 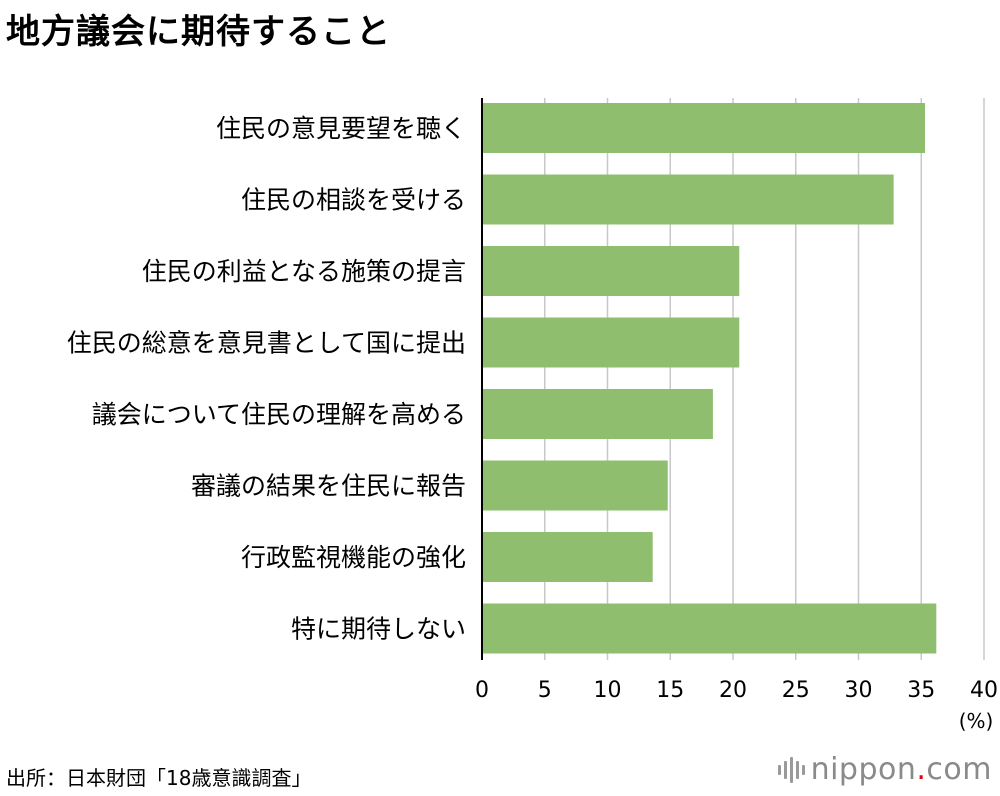 What do you see at coordinates (608, 690) in the screenshot?
I see `tick-label: 10` at bounding box center [608, 690].